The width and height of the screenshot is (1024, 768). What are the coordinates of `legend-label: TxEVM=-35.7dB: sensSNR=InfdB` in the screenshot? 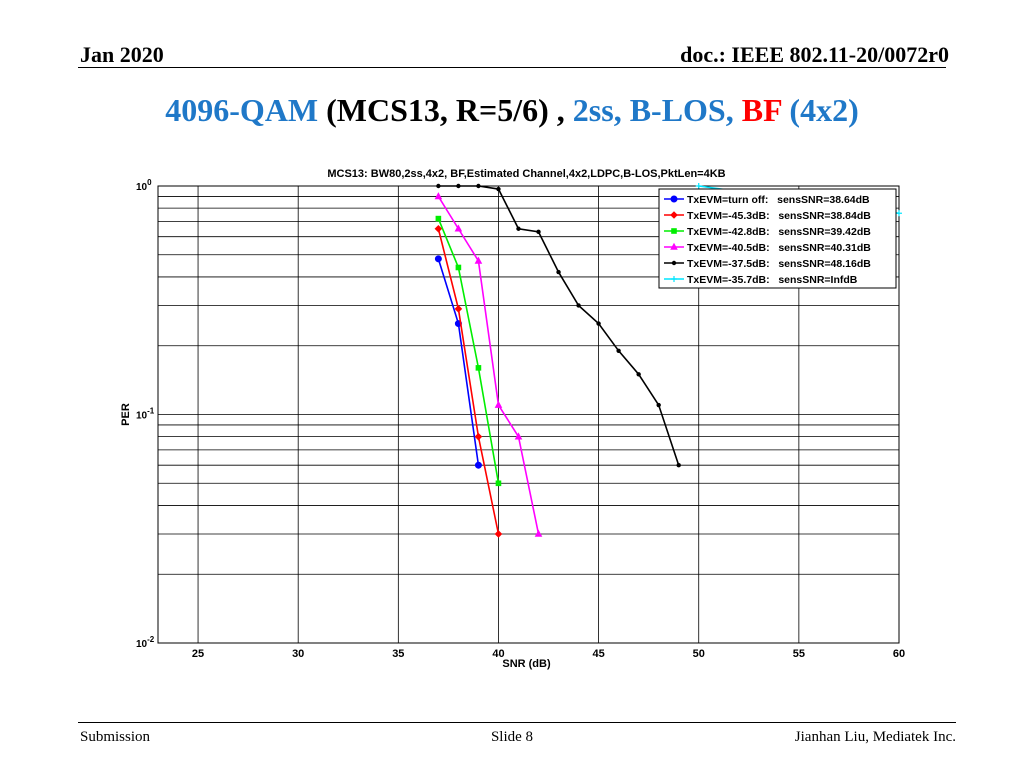 It's located at (772, 280).